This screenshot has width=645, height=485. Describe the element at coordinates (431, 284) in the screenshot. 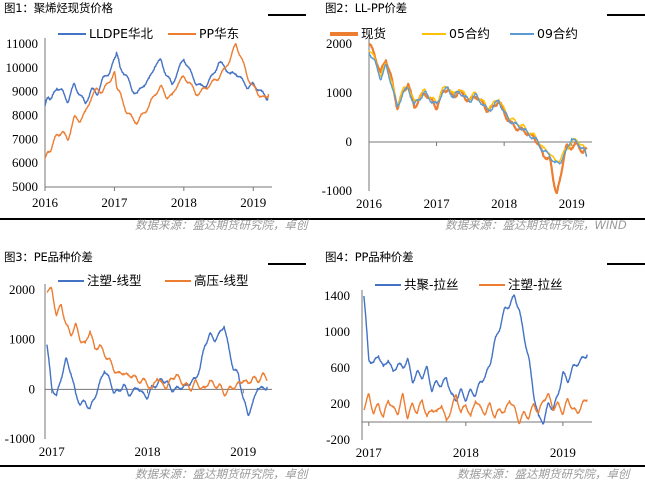

I see `legend-label-1: 共聚-拉丝` at that location.